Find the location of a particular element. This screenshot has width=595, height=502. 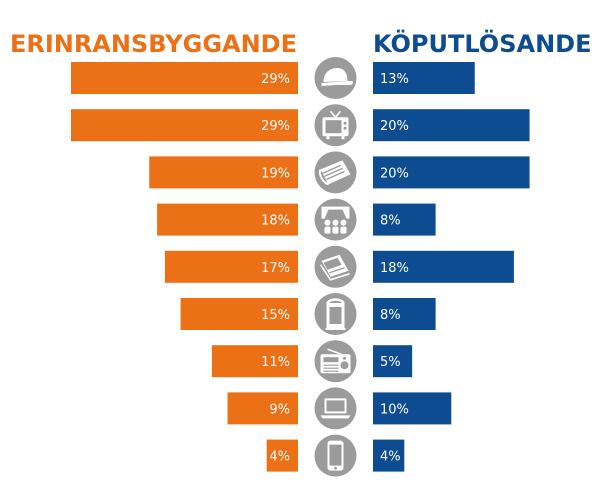

tv-icon is located at coordinates (335, 125).